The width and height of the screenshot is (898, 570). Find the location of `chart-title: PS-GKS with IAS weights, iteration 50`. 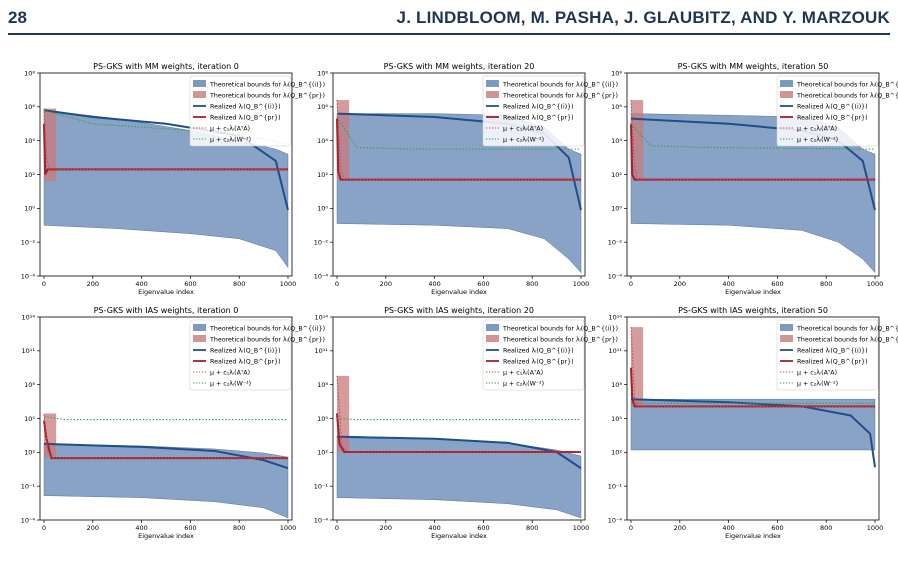

chart-title: PS-GKS with IAS weights, iteration 50 is located at coordinates (753, 310).